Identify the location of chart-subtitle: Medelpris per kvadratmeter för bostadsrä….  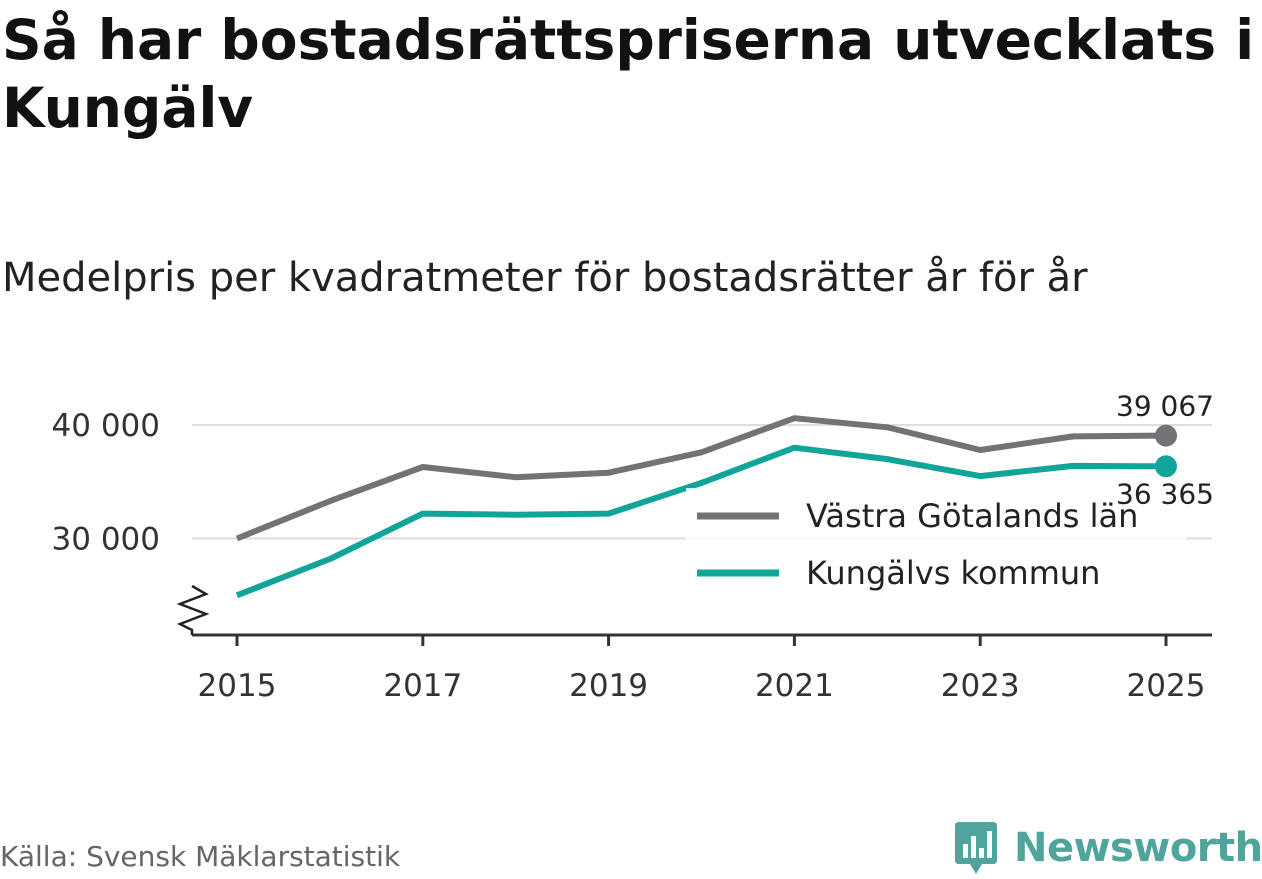
(545, 278).